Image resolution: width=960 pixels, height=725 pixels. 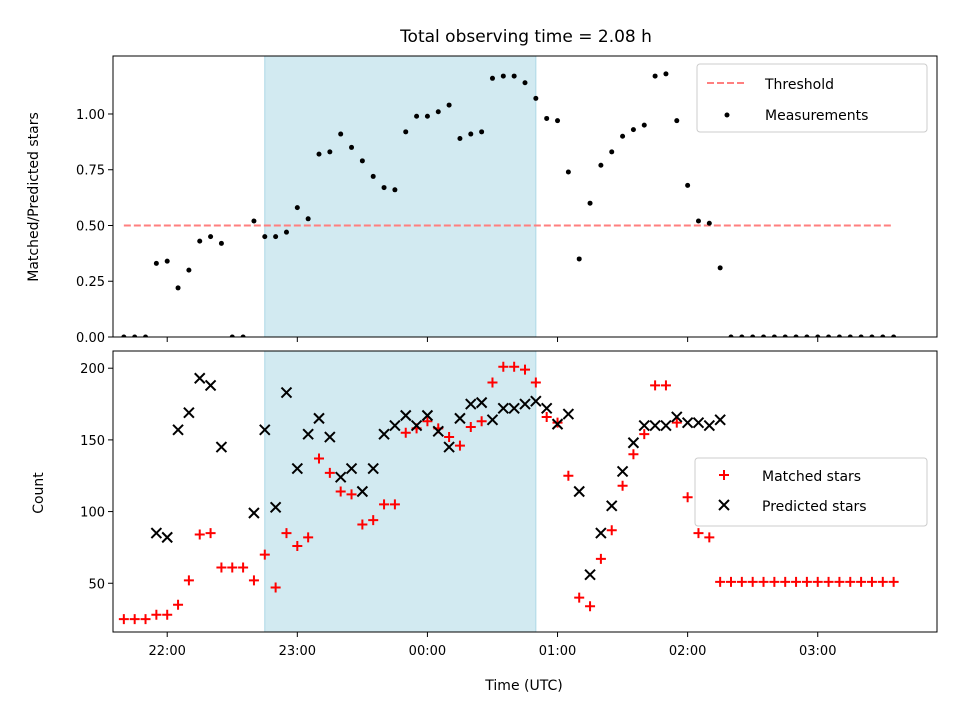 What do you see at coordinates (557, 651) in the screenshot?
I see `x-tick-label: 01:00` at bounding box center [557, 651].